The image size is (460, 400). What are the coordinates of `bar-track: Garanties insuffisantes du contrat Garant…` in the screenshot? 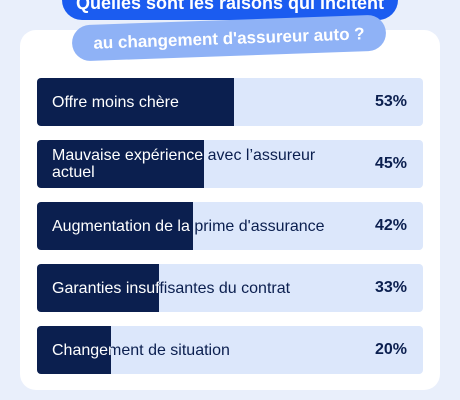 It's located at (230, 288).